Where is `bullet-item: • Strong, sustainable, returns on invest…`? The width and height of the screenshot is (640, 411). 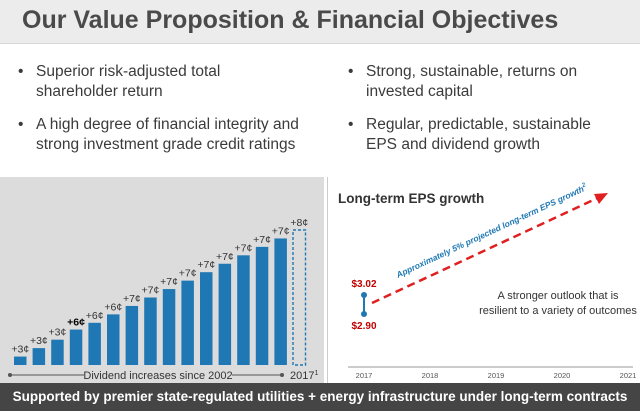
bullet-item: • Strong, sustainable, returns on invest… is located at coordinates (493, 82).